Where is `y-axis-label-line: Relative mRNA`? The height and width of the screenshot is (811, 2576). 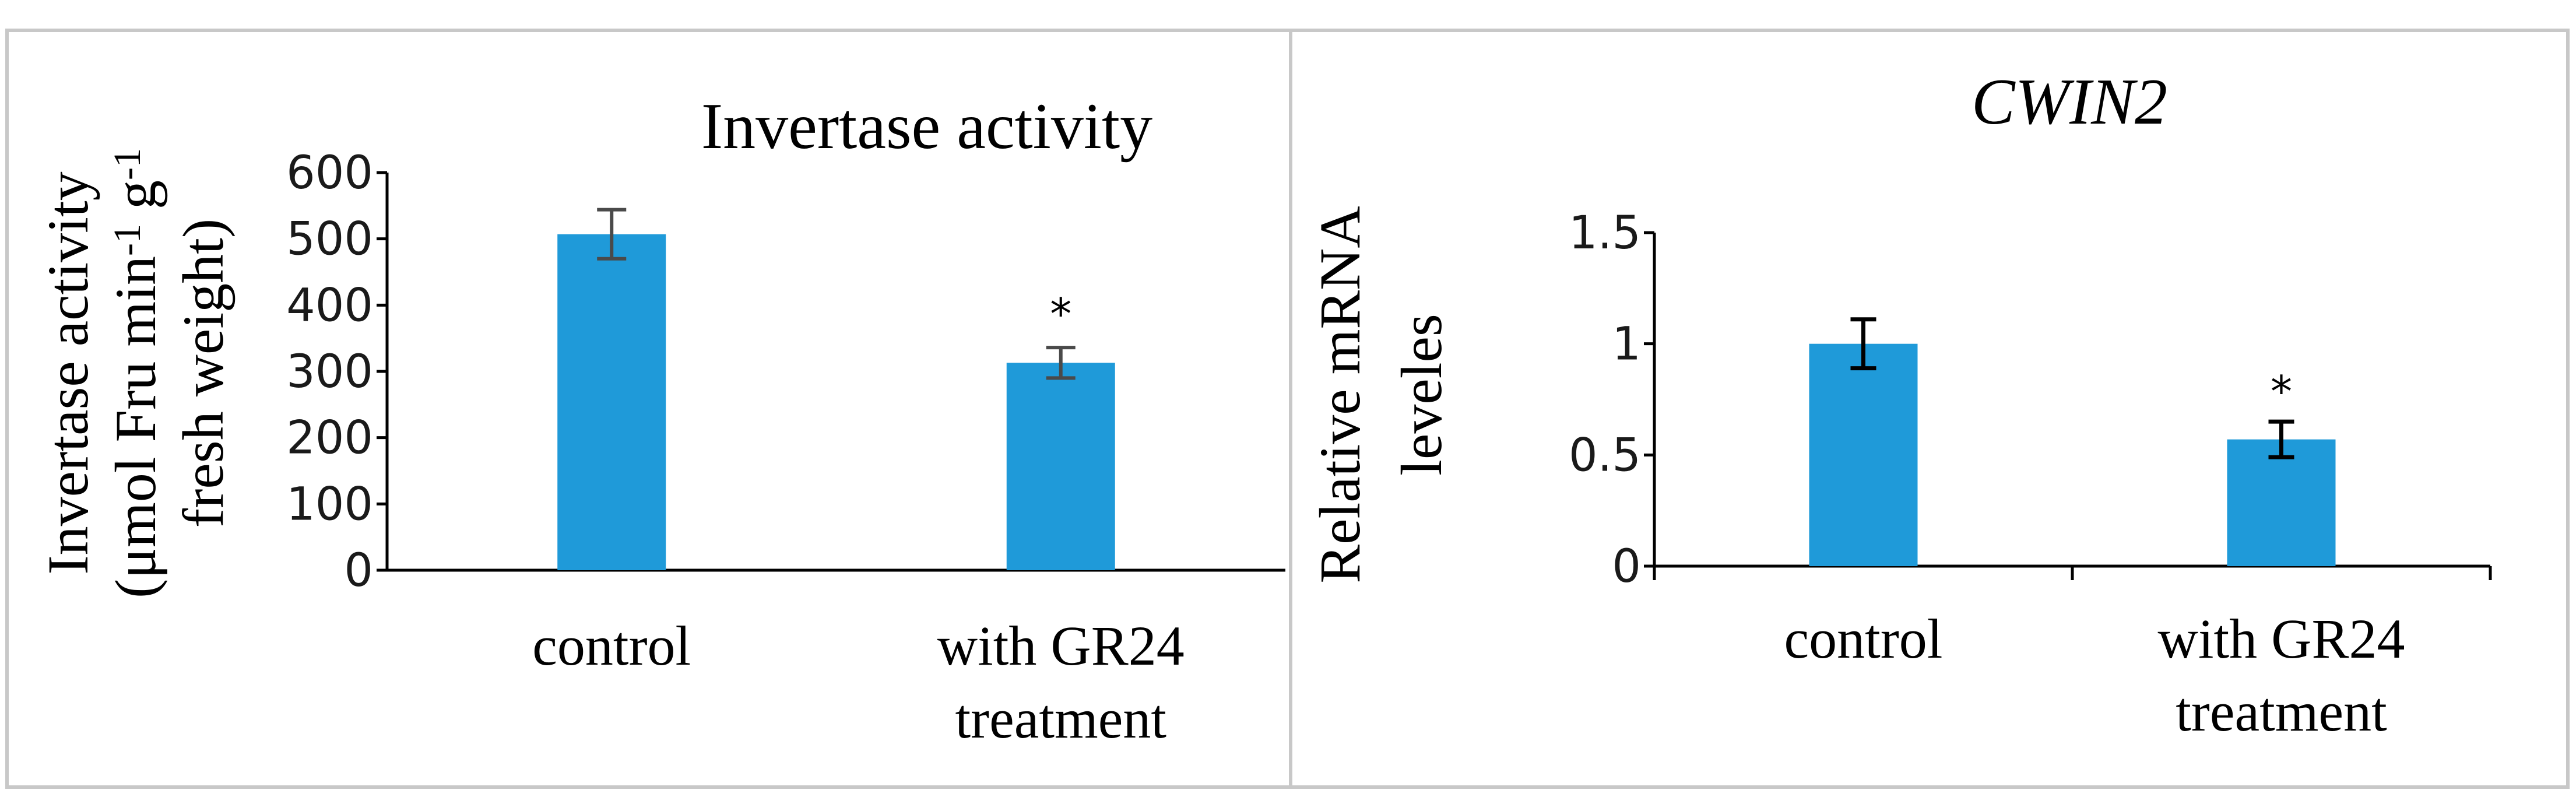 y-axis-label-line: Relative mRNA is located at coordinates (1340, 394).